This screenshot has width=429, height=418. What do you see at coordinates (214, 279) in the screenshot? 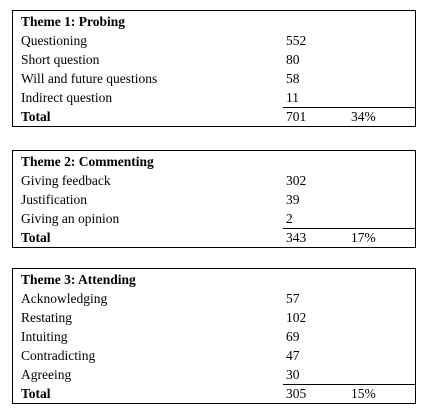
I see `theme-title: Theme 3: Attending` at bounding box center [214, 279].